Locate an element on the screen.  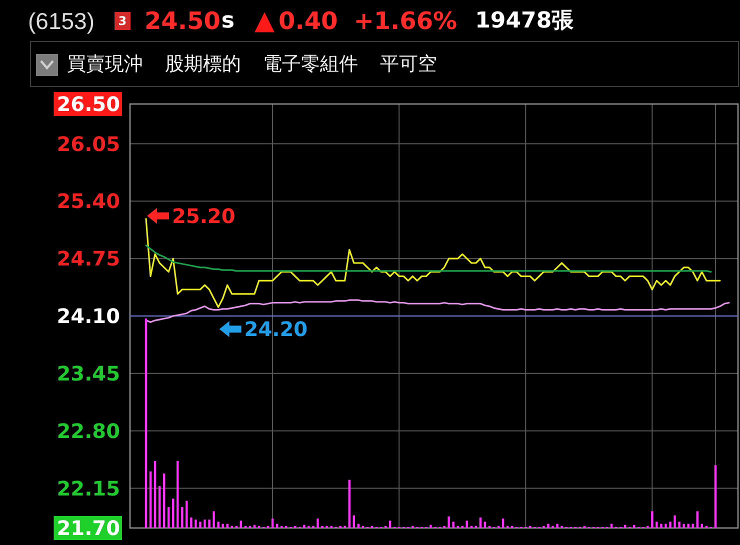
note: 25.20 is located at coordinates (191, 216).